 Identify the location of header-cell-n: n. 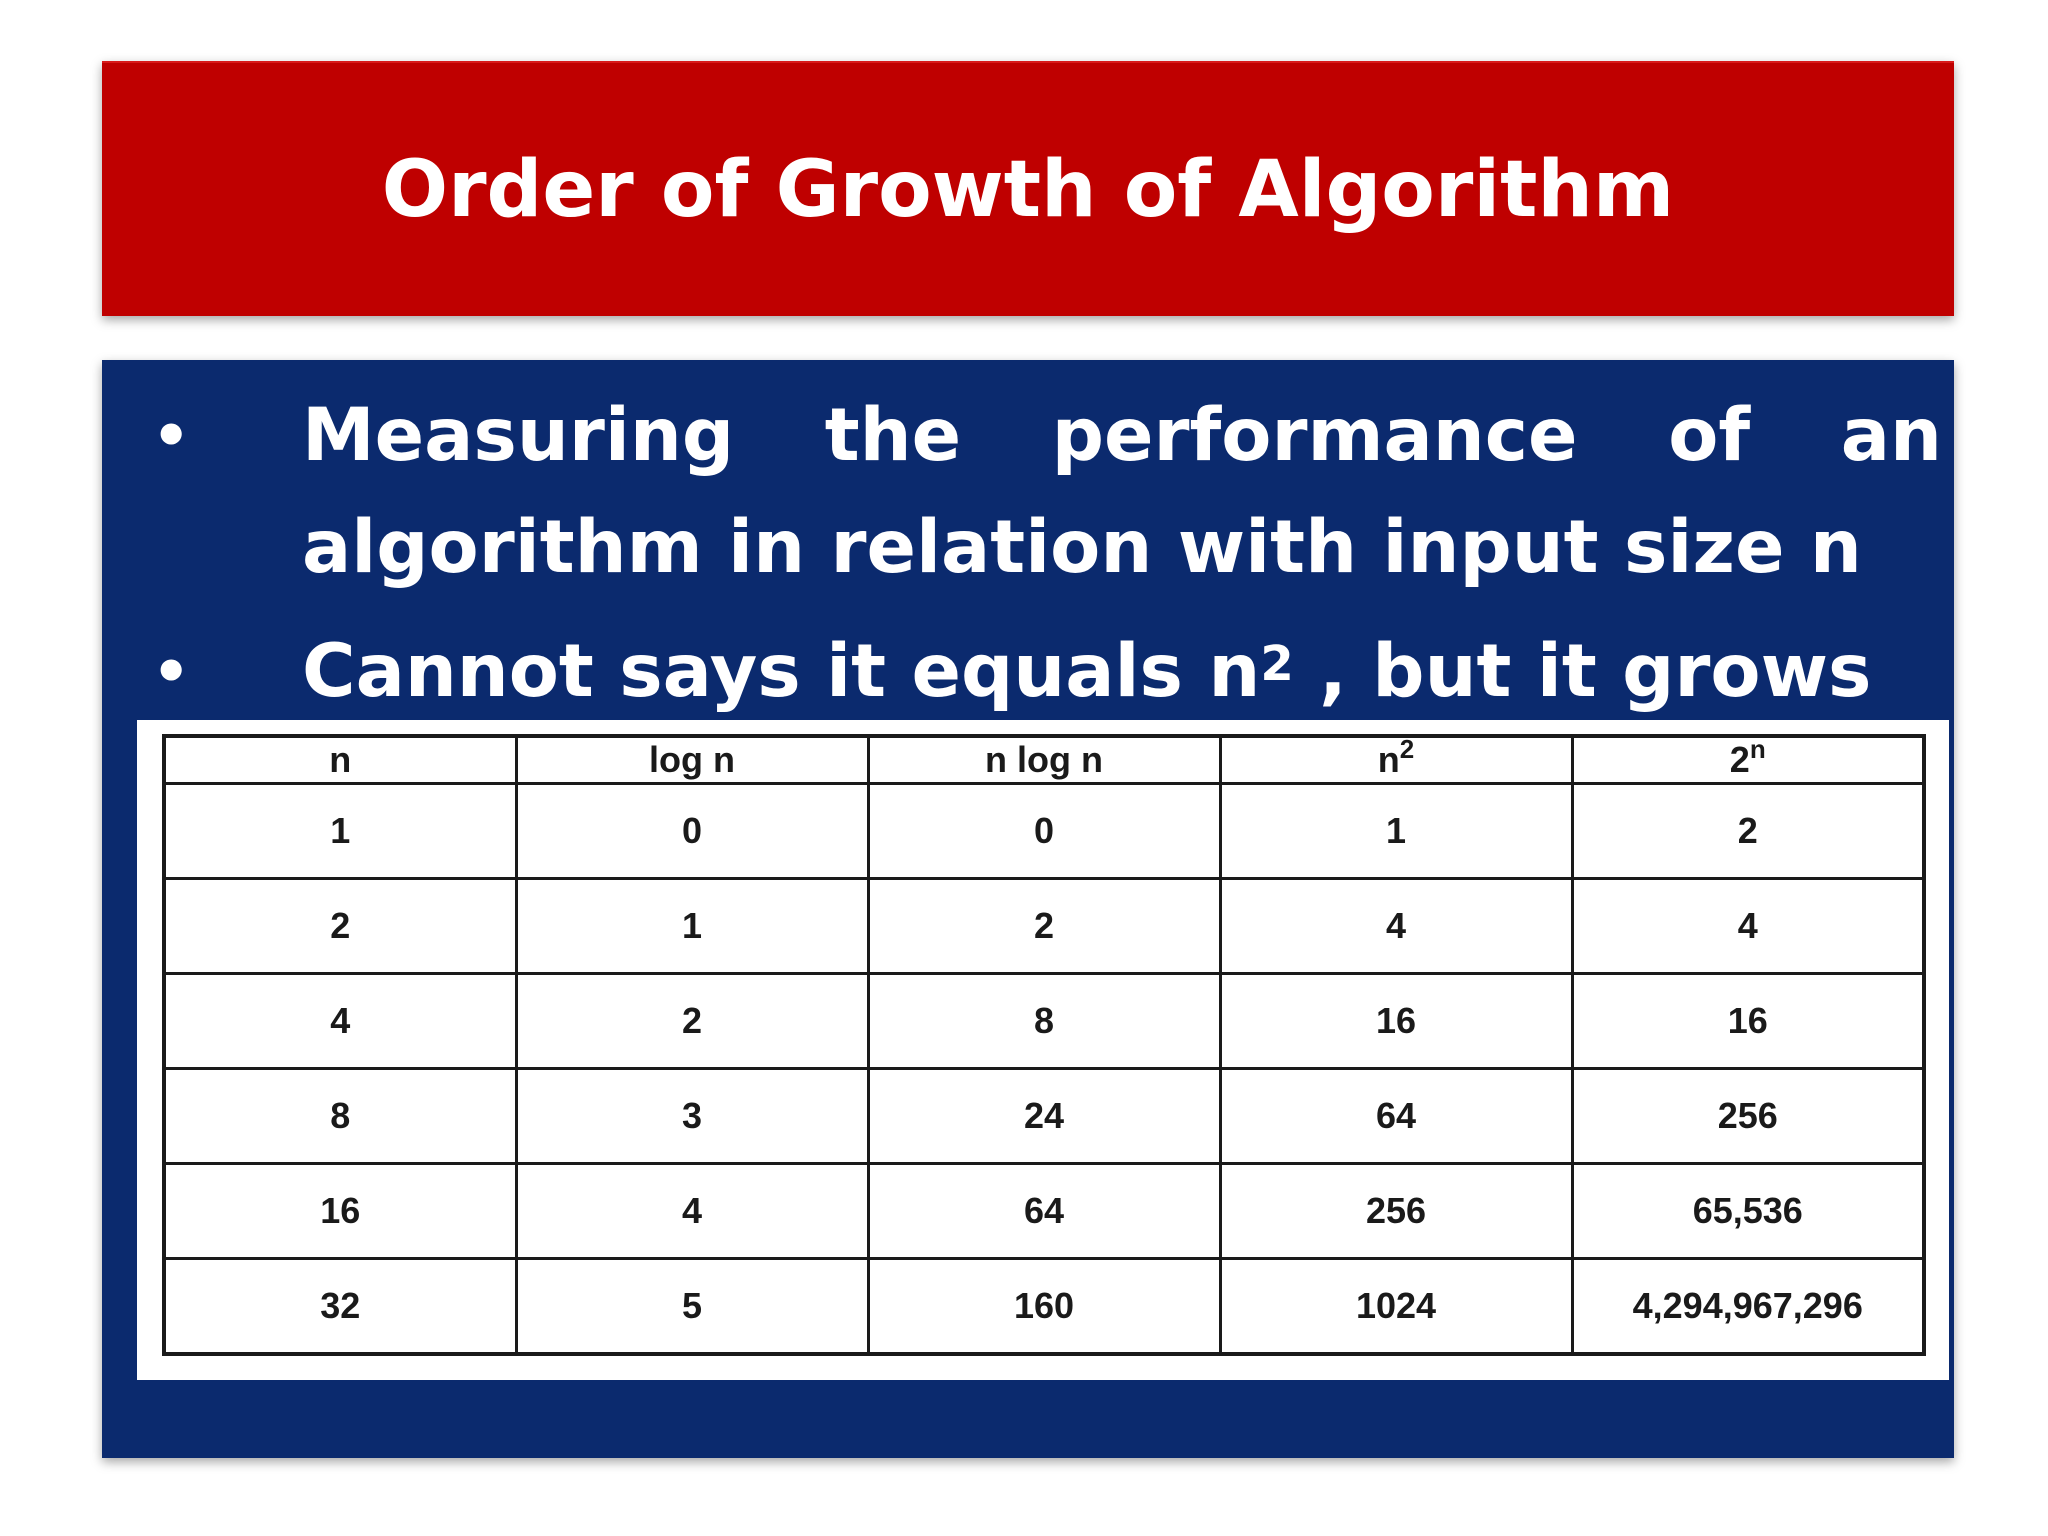
(340, 759).